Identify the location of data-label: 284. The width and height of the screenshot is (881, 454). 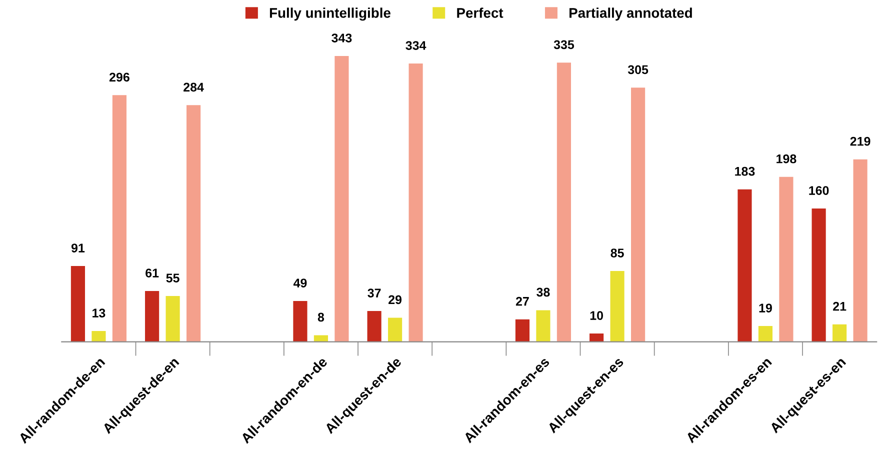
(194, 87).